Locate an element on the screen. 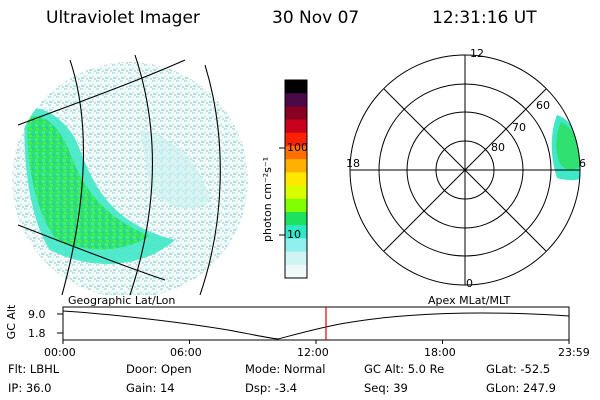  altitude-tick-high: 9.0 is located at coordinates (37, 314).